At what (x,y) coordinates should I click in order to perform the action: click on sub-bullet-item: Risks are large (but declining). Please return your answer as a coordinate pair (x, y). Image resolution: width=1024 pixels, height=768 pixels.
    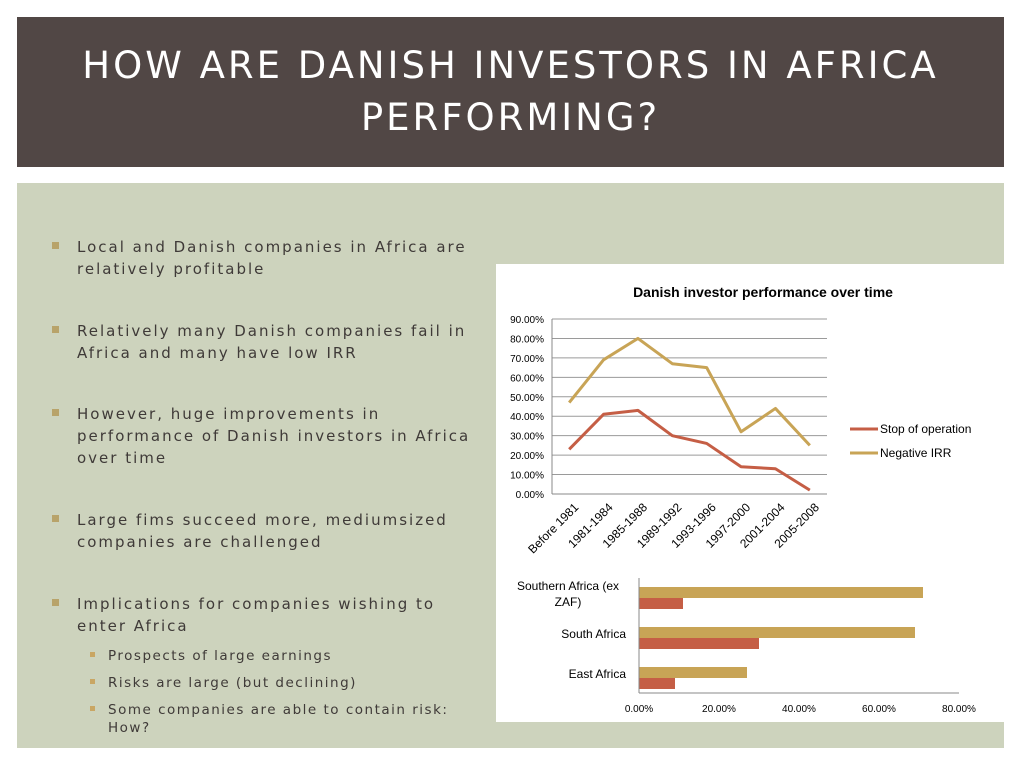
    Looking at the image, I should click on (284, 683).